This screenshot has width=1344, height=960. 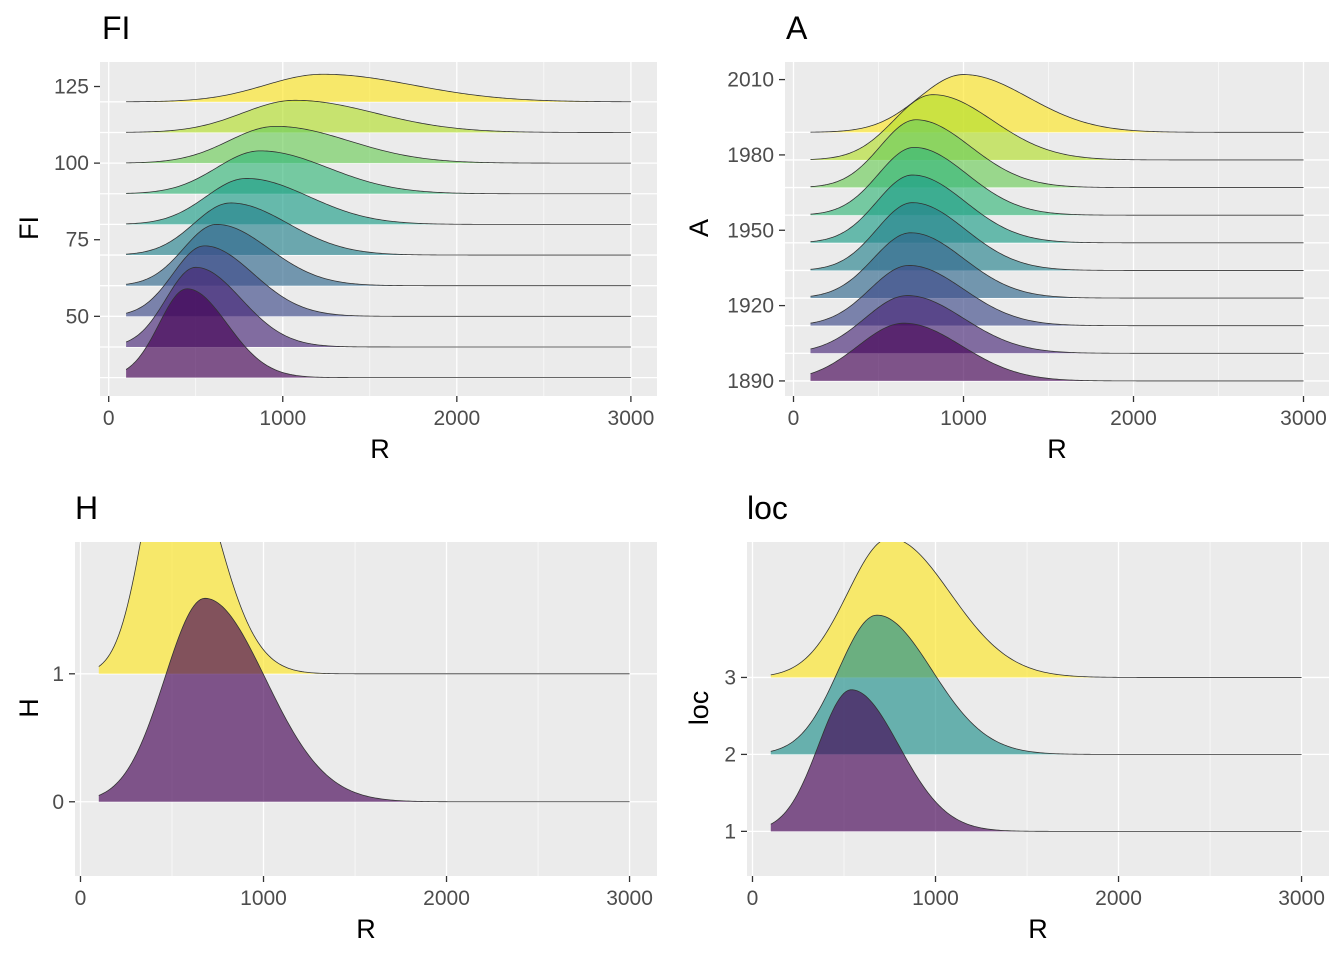 I want to click on panel-title-fi: FI, so click(x=116, y=28).